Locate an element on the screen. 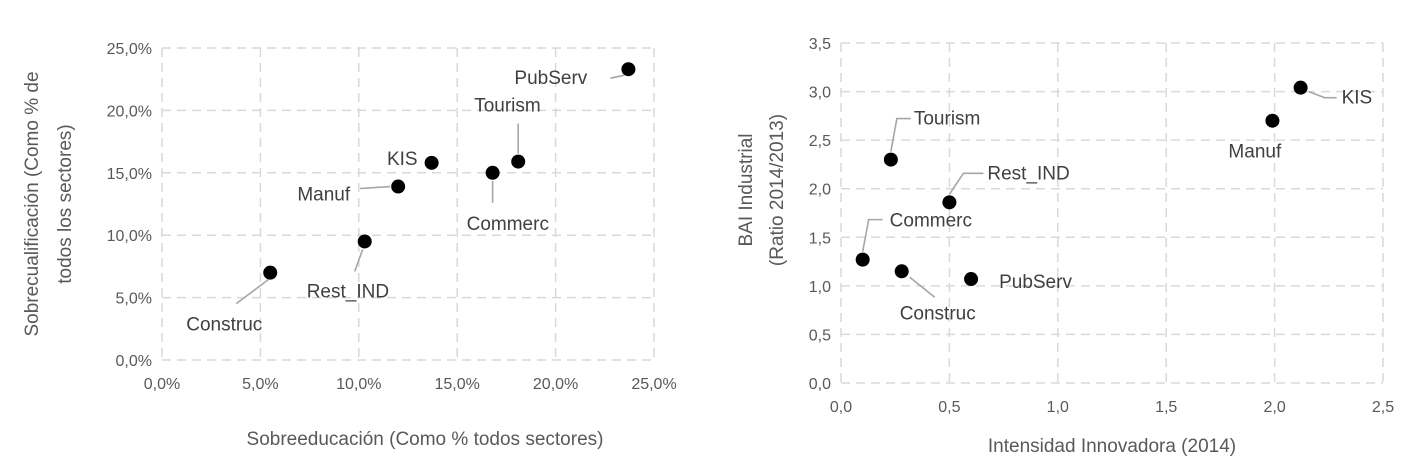  y-tick-label: 15,0% is located at coordinates (129, 174).